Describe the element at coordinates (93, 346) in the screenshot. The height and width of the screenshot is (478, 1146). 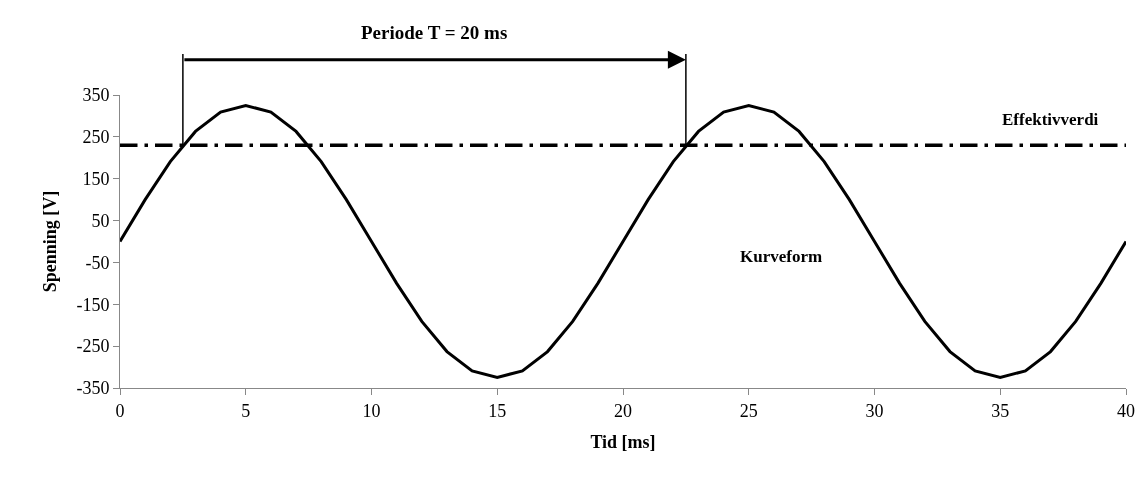
I see `y-tick-label: -250` at that location.